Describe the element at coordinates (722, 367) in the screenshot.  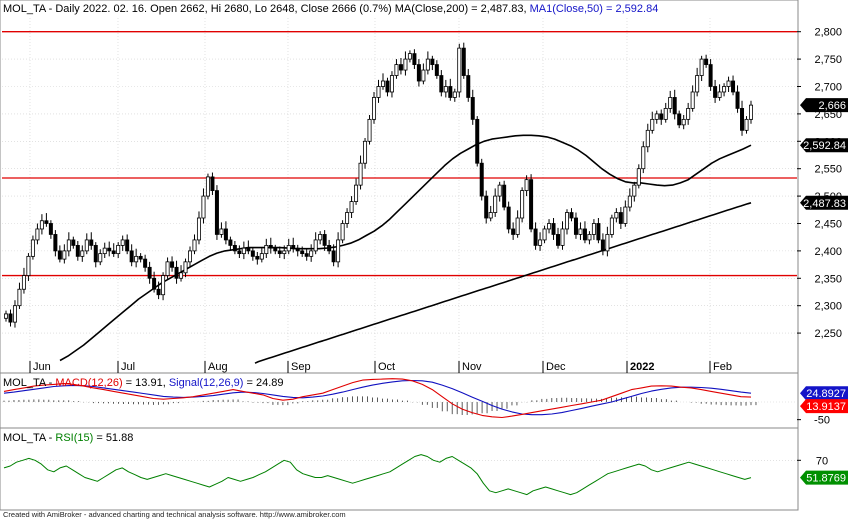
I see `date-tick-label: Feb` at that location.